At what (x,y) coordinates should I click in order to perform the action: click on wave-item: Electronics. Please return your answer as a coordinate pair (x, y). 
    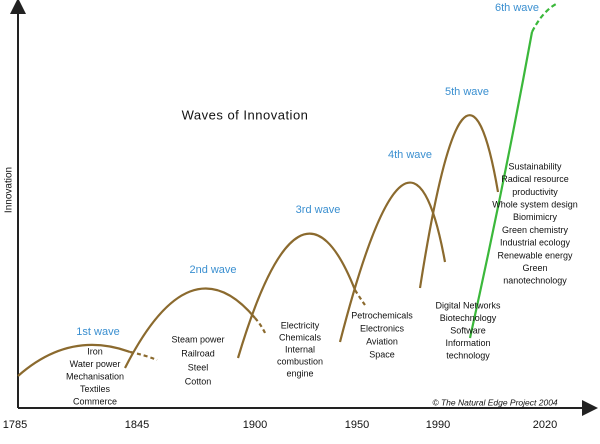
    Looking at the image, I should click on (382, 328).